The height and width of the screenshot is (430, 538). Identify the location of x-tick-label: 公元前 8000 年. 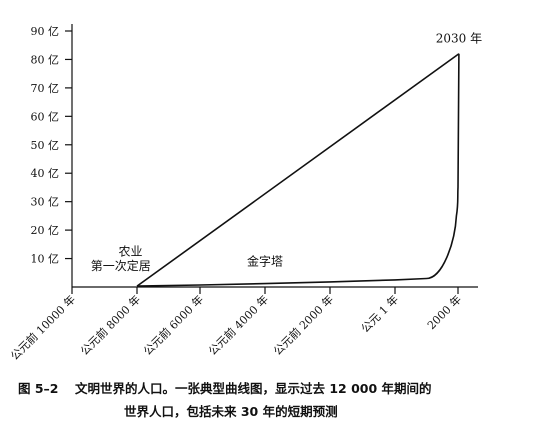
(110, 325).